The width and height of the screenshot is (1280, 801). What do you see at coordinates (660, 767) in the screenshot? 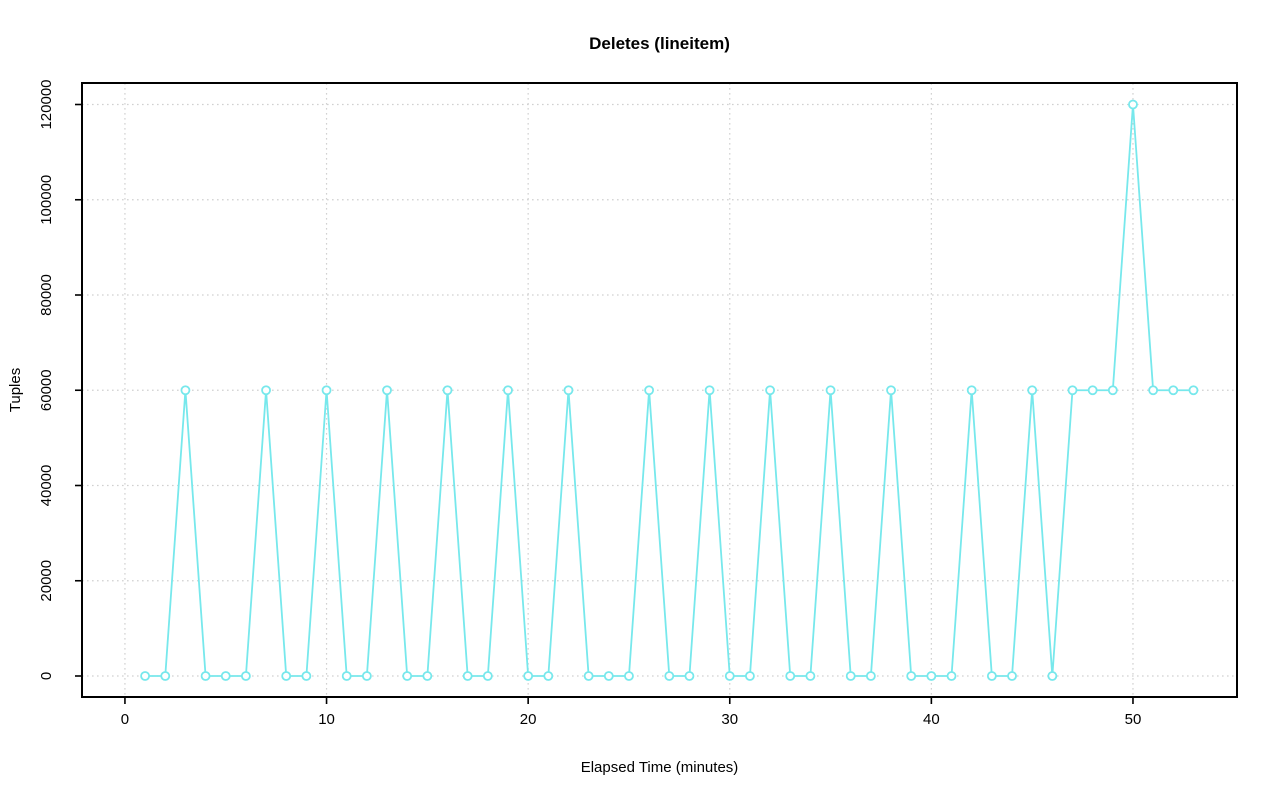
I see `x-axis-title: Elapsed Time (minutes)` at bounding box center [660, 767].